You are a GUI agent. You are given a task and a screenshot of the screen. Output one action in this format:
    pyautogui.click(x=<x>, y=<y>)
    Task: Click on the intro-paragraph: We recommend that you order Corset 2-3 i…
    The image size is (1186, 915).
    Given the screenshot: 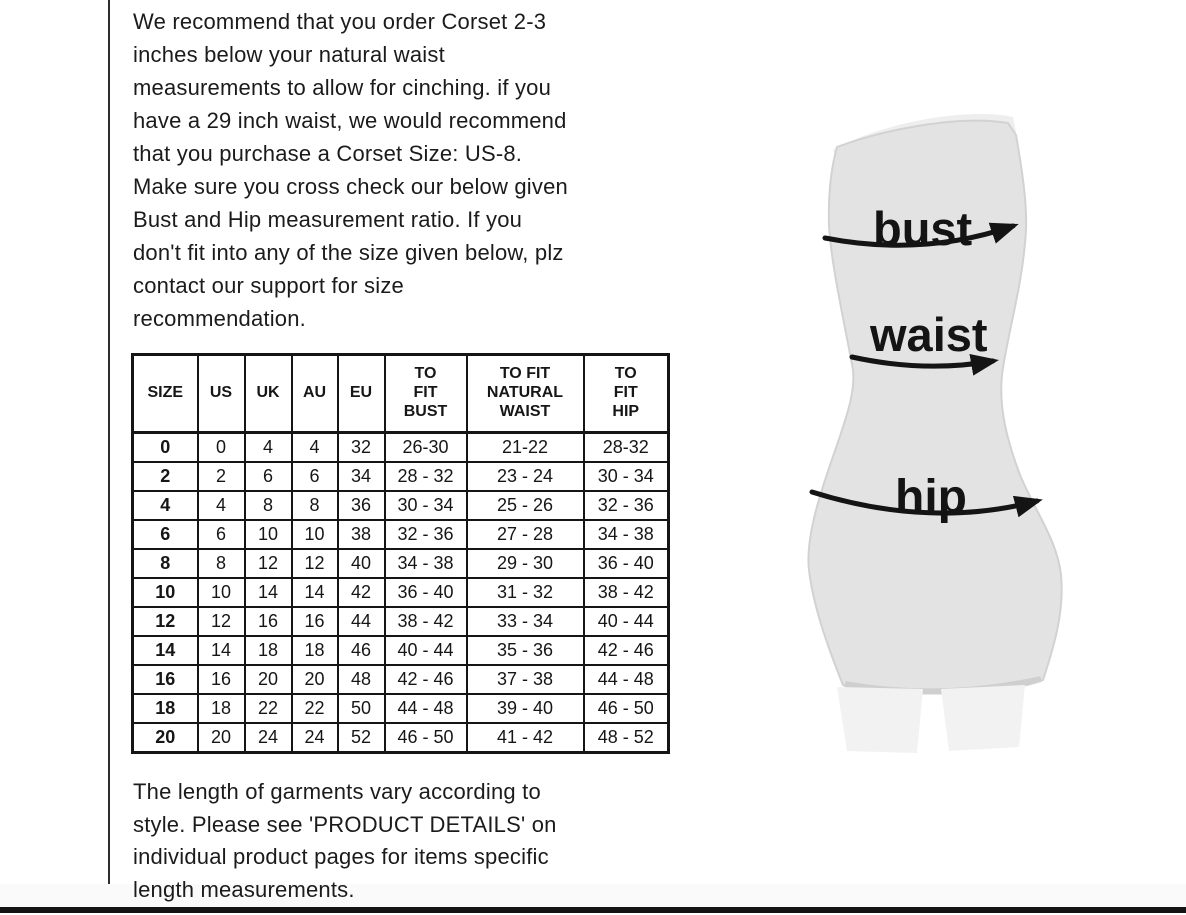 What is the action you would take?
    pyautogui.click(x=350, y=170)
    